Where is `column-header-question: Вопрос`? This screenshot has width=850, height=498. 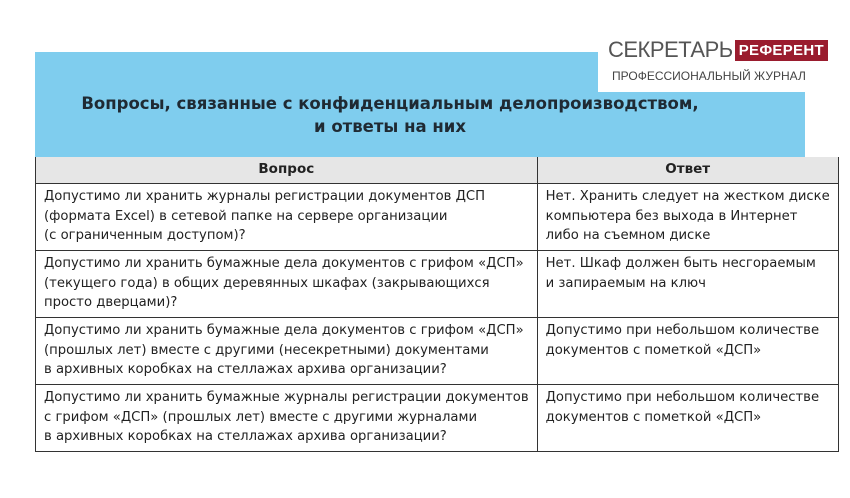
column-header-question: Вопрос is located at coordinates (286, 170).